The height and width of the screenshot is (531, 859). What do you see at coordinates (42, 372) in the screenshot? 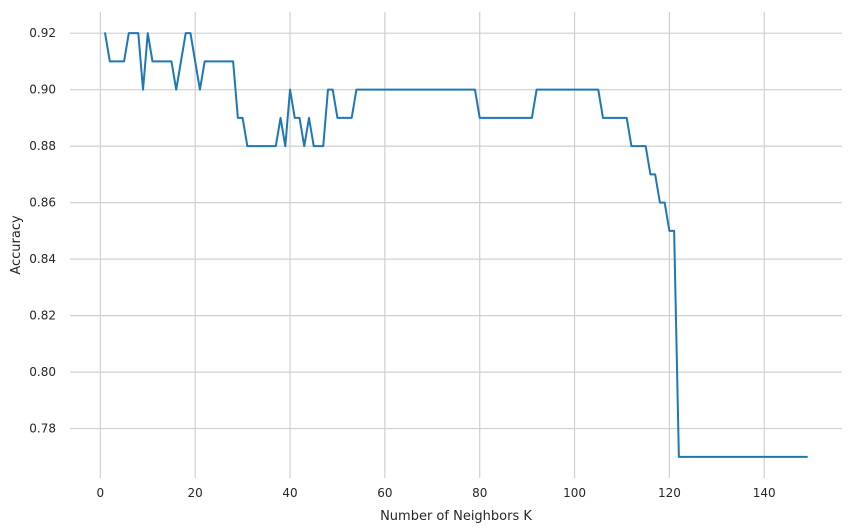
I see `y-tick-label: 0.80` at bounding box center [42, 372].